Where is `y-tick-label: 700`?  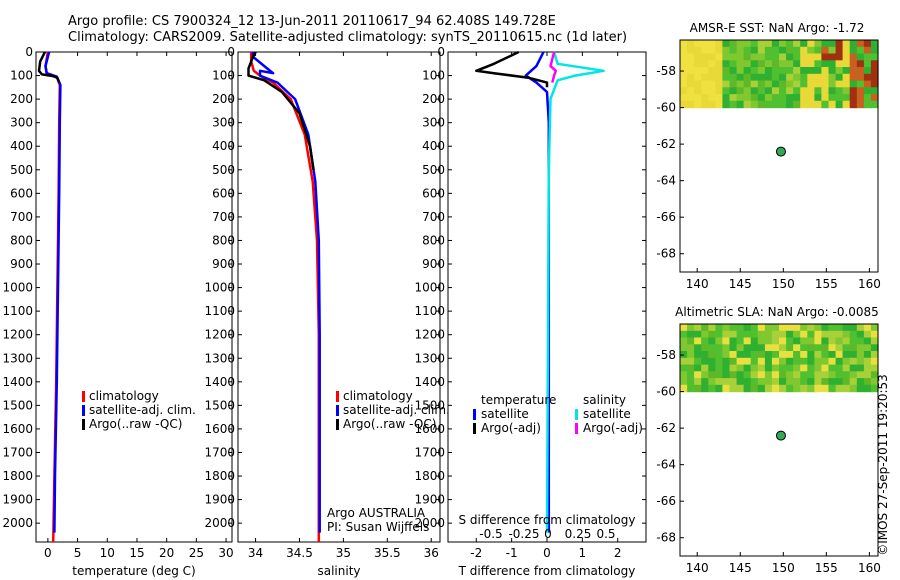 y-tick-label: 700 is located at coordinates (223, 217).